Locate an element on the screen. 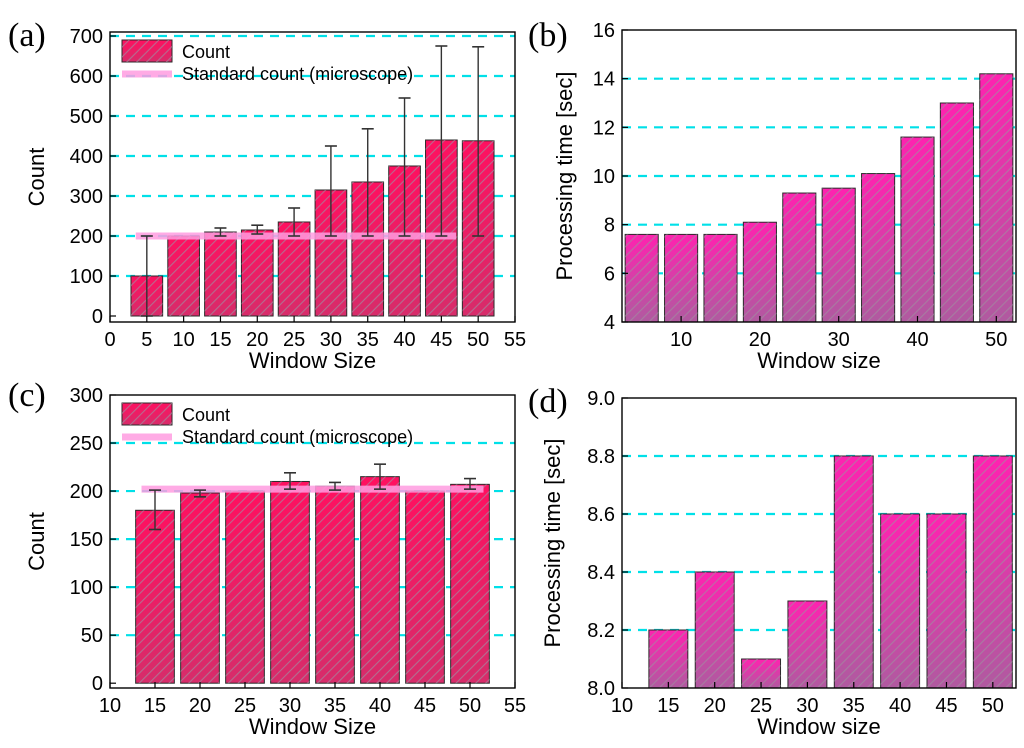  y-tick-label: 200 is located at coordinates (86, 492).